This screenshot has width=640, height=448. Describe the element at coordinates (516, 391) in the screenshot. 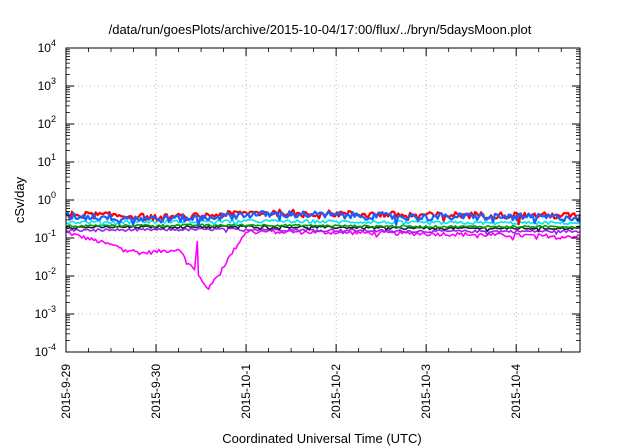

I see `x-tick-label: 2015-10-4` at that location.